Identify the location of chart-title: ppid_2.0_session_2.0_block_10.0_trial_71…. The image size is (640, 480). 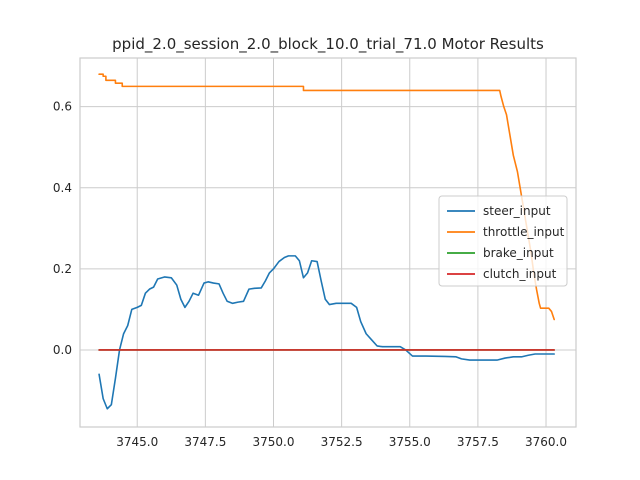
(328, 44).